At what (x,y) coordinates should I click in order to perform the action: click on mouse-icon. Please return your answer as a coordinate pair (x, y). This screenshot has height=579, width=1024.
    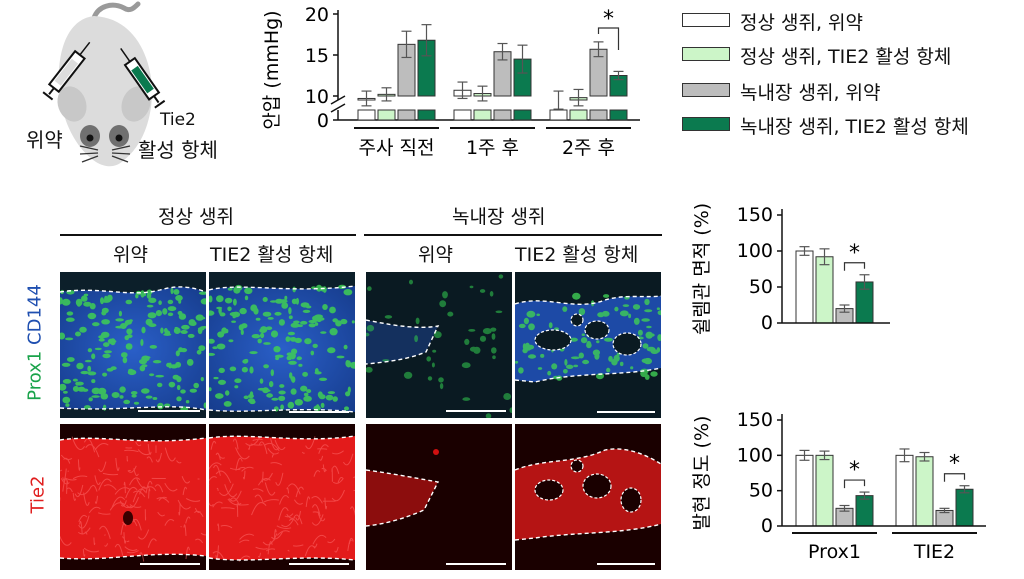
    Looking at the image, I should click on (104, 84).